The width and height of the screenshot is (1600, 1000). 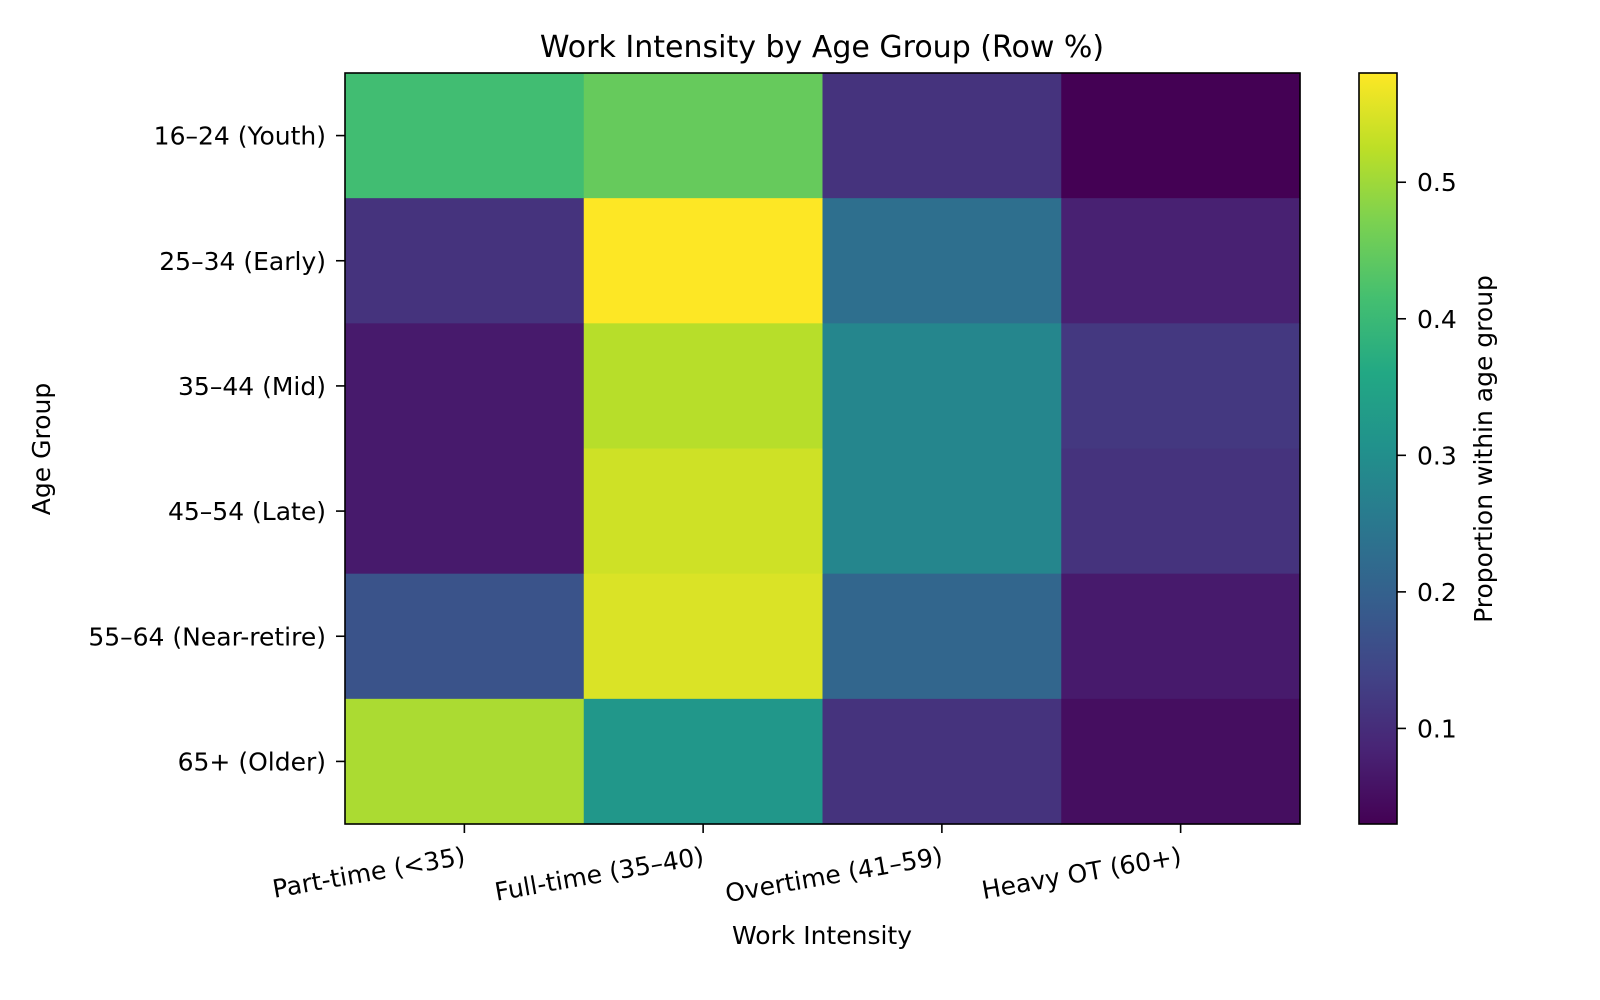 I want to click on colorbar-tick-label: 0.1, so click(x=1437, y=728).